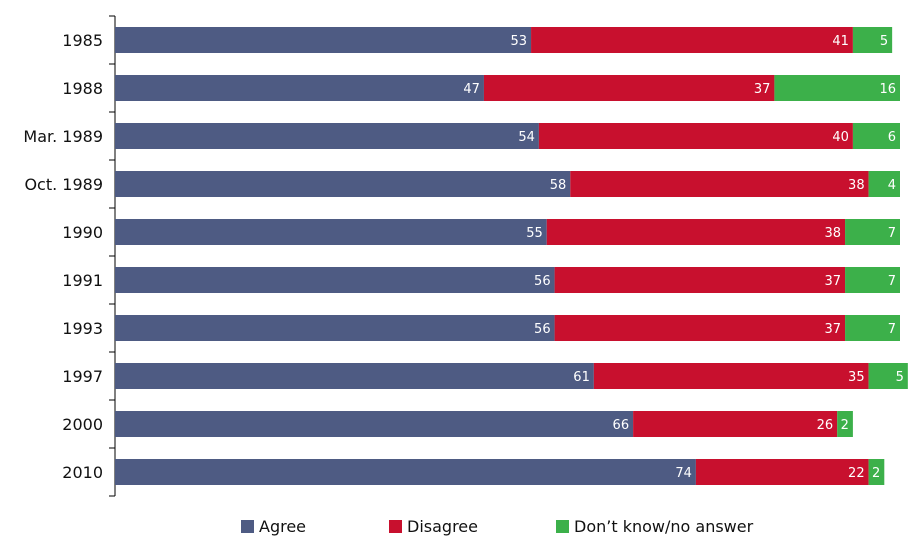  Describe the element at coordinates (82, 88) in the screenshot. I see `category-label: 1988` at that location.